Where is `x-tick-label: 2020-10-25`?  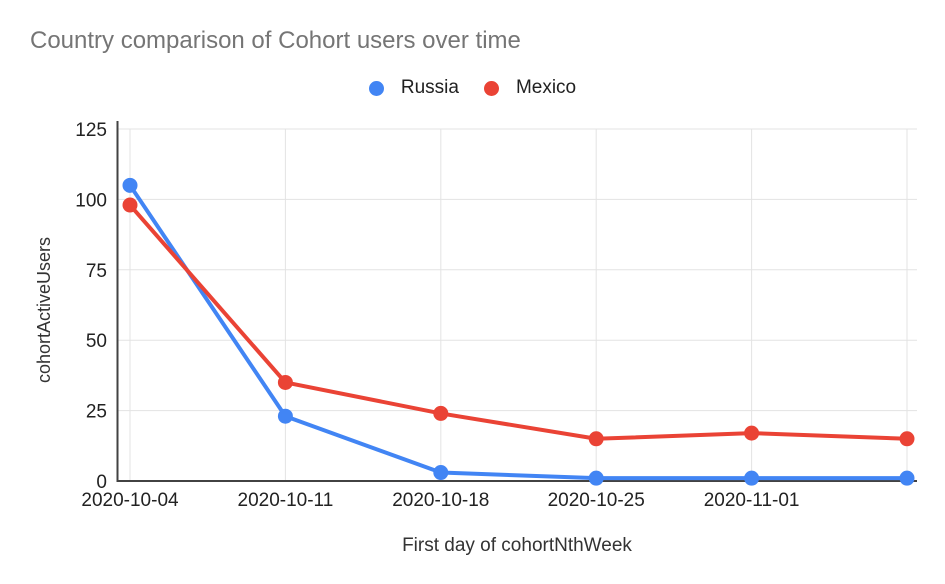 x-tick-label: 2020-10-25 is located at coordinates (596, 500).